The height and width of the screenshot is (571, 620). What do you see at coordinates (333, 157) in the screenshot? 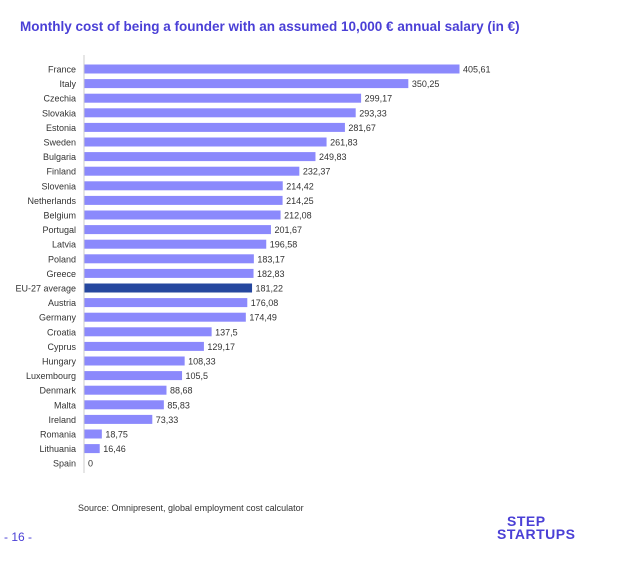
I see `value-label: 249,83` at bounding box center [333, 157].